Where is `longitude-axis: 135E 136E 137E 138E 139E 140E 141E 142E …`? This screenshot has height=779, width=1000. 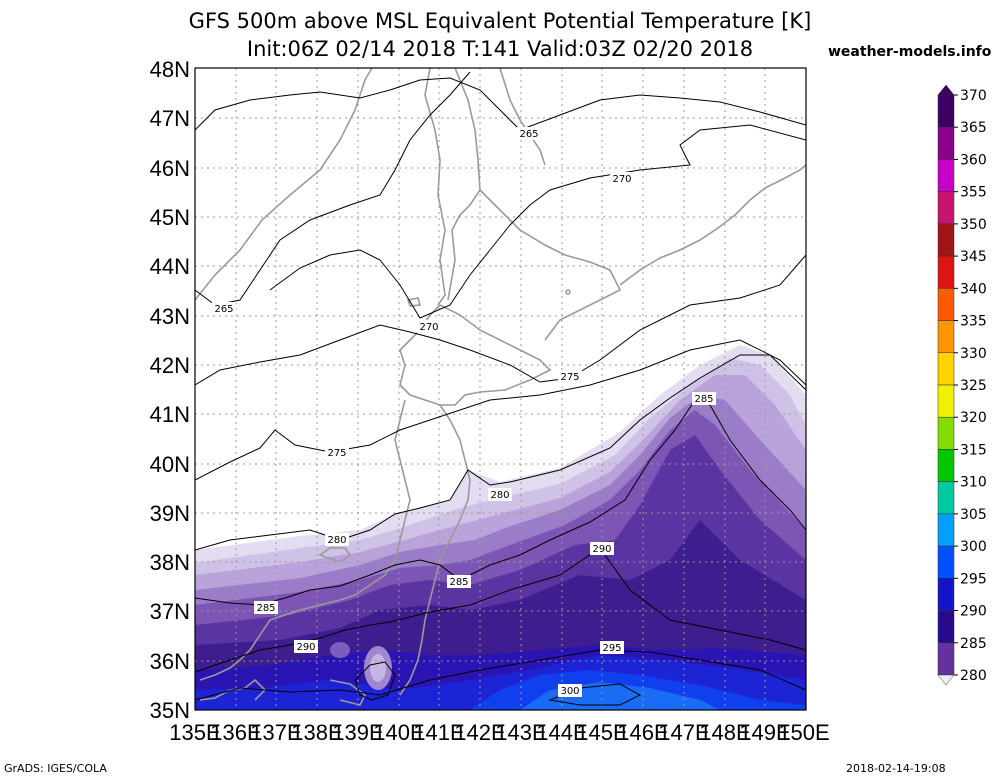 longitude-axis: 135E 136E 137E 138E 139E 140E 141E 142E … is located at coordinates (499, 732).